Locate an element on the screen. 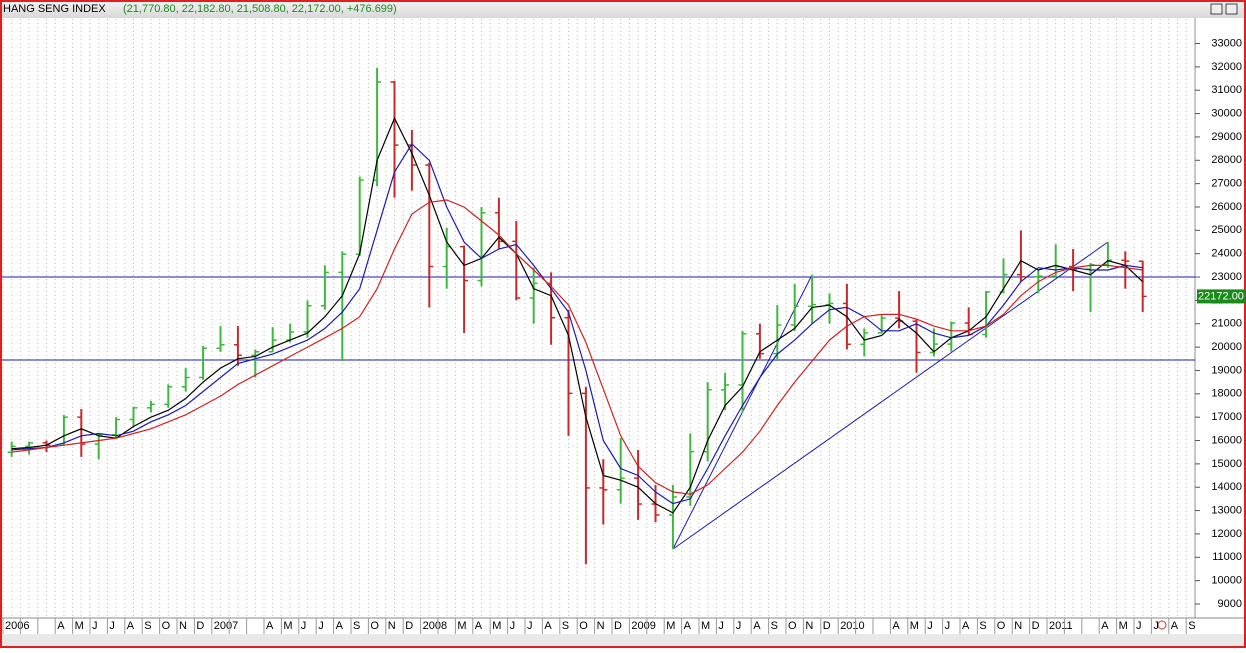 The height and width of the screenshot is (653, 1246). x-tick-label: 2010 is located at coordinates (852, 626).